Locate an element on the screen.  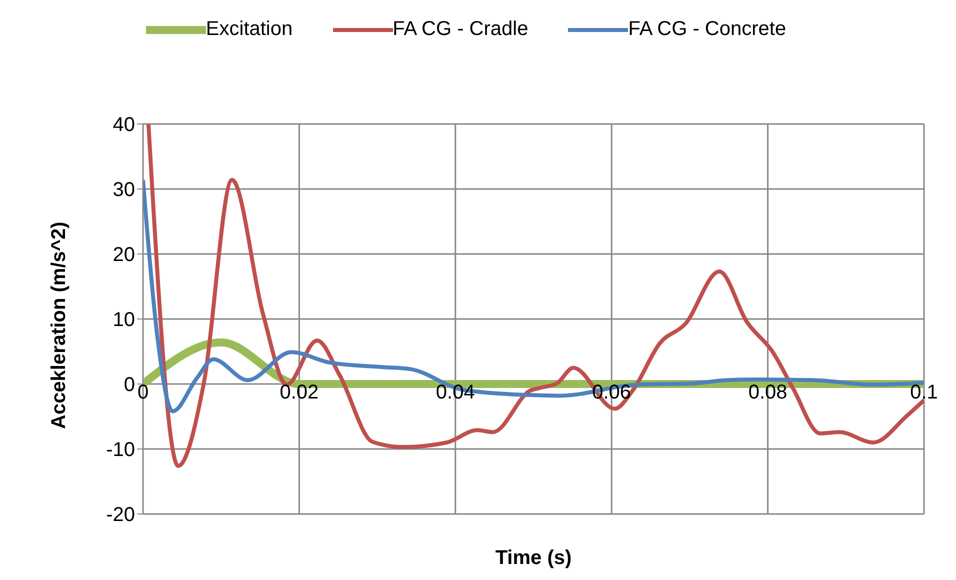
y-tick-label: -20 is located at coordinates (120, 515).